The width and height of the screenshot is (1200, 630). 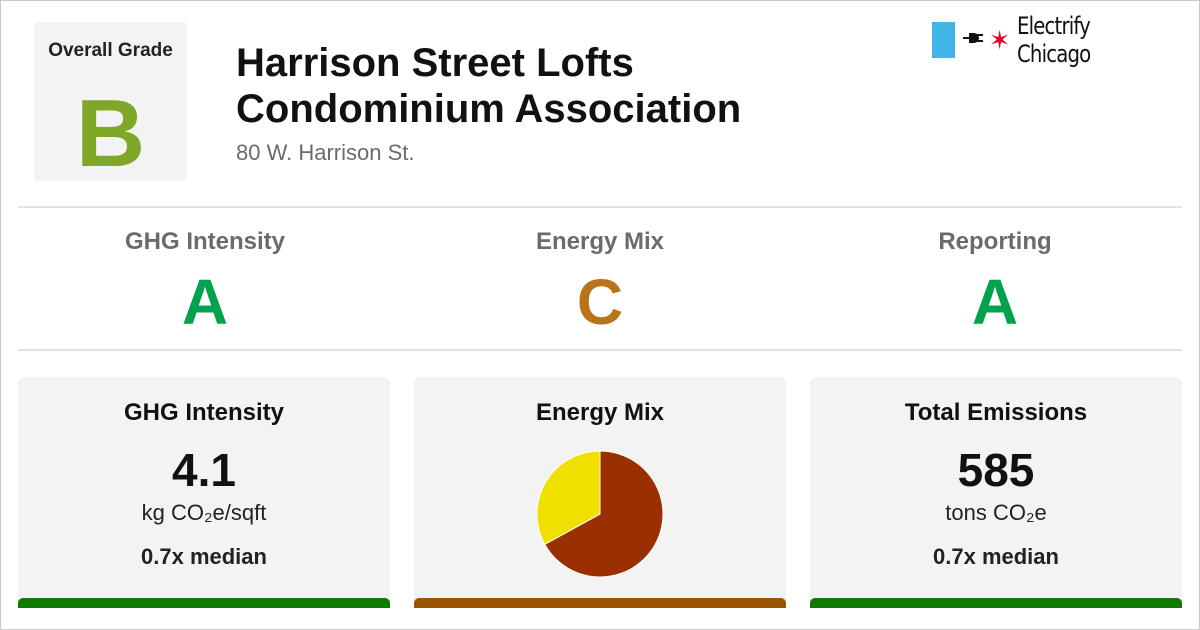 I want to click on overall-grade-box: Overall Grade B, so click(x=110, y=104).